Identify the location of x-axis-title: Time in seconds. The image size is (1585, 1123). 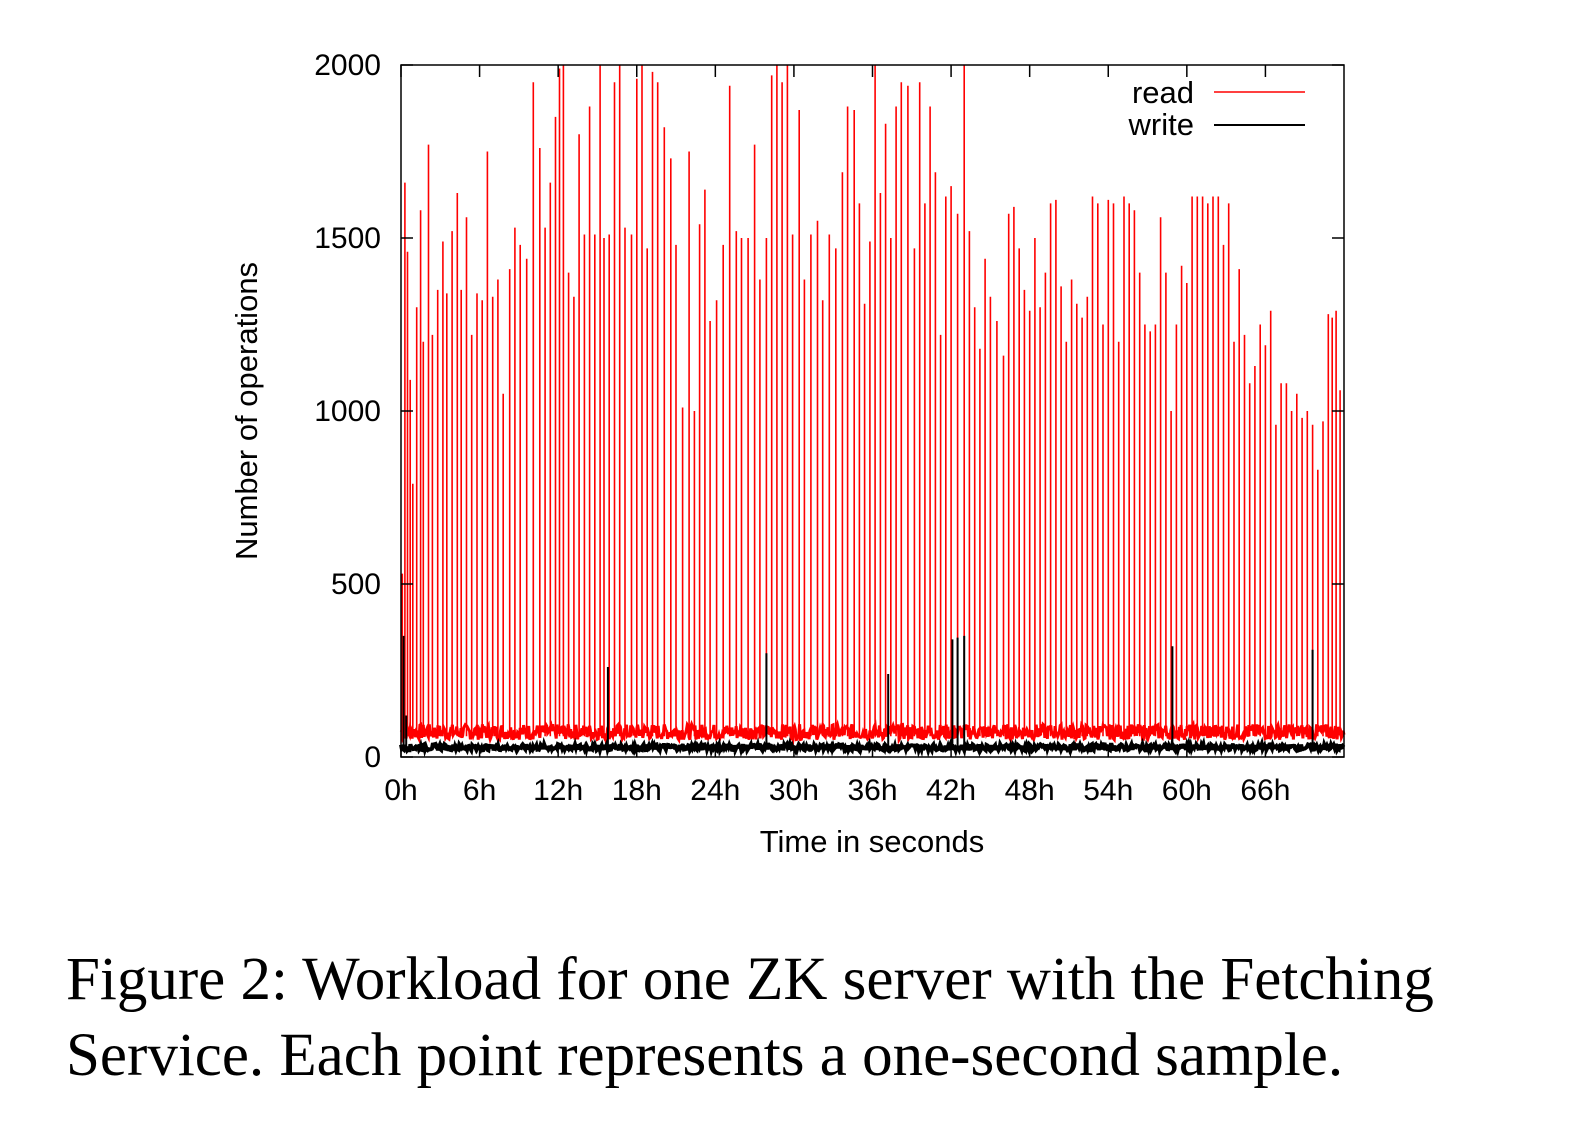
(872, 841).